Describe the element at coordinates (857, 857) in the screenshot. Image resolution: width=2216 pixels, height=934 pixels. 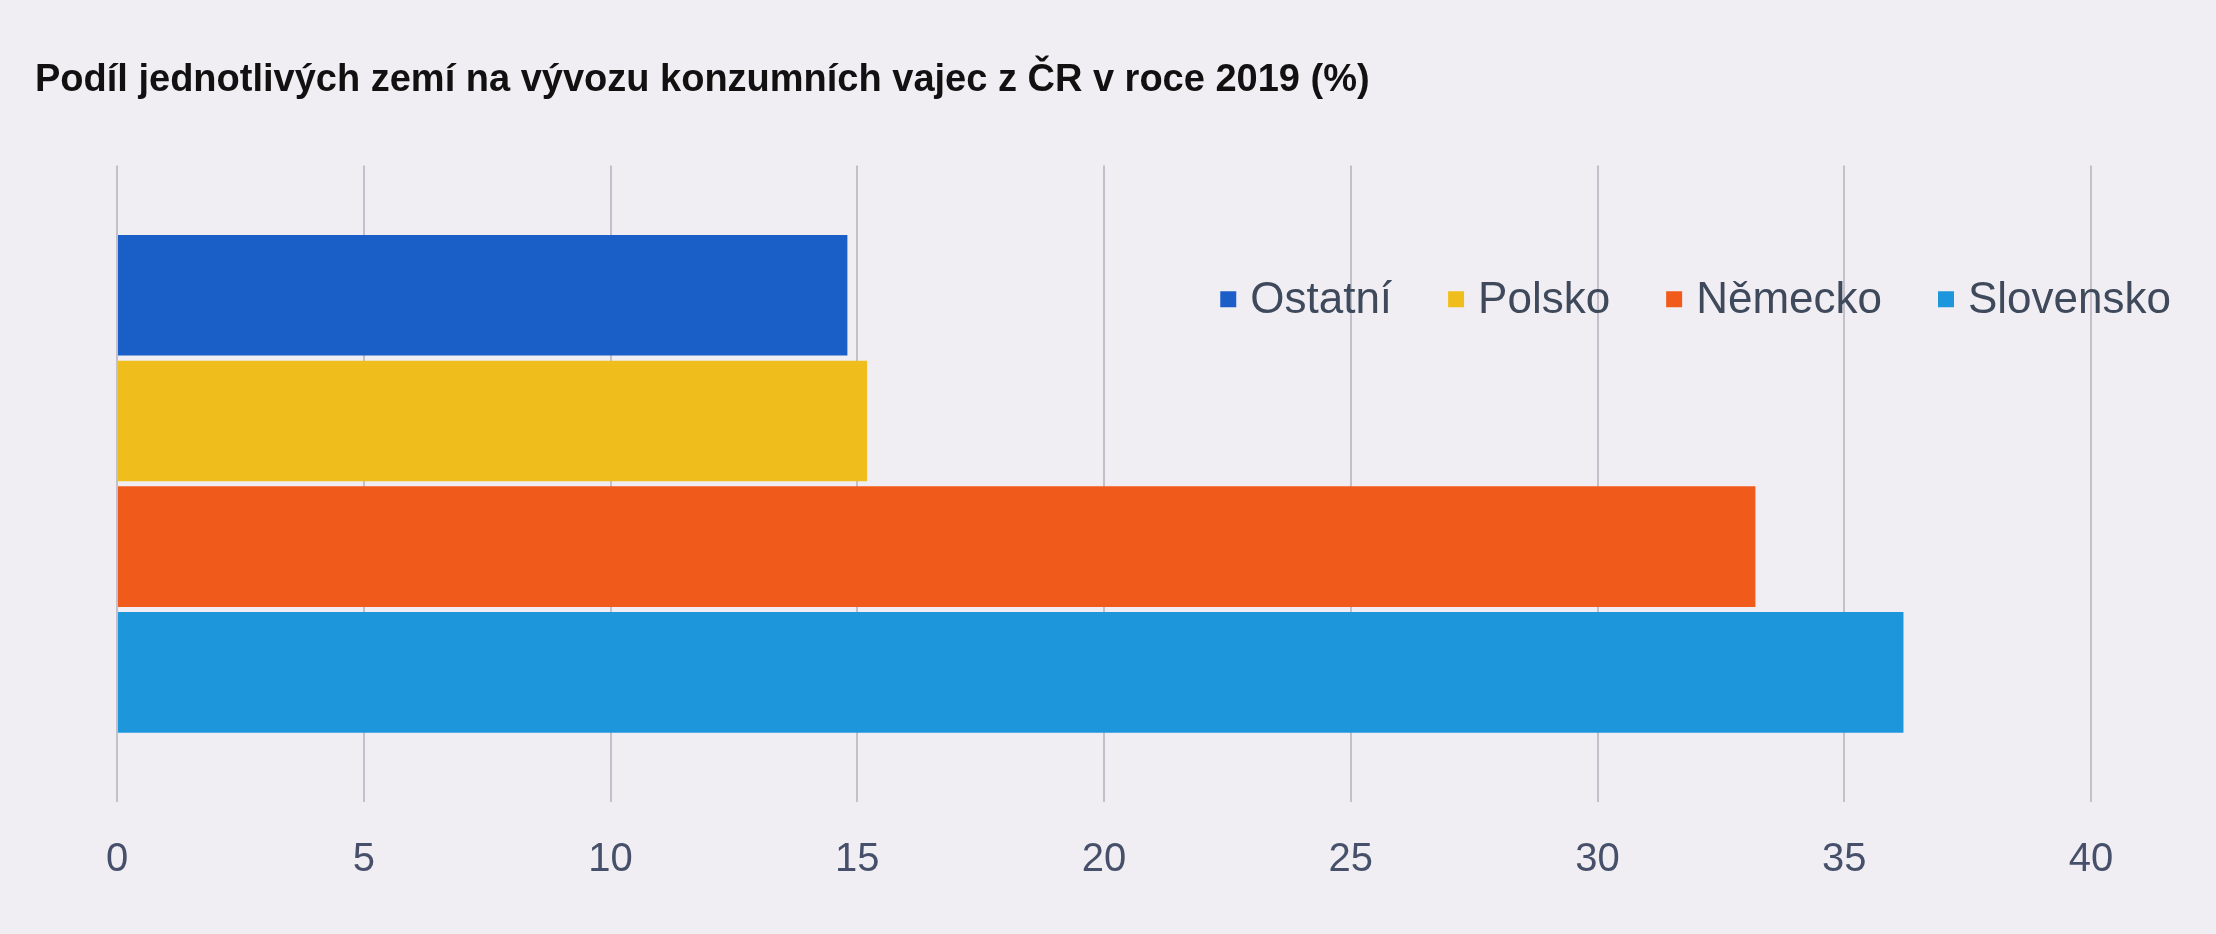
I see `x-tick-label: 15` at that location.